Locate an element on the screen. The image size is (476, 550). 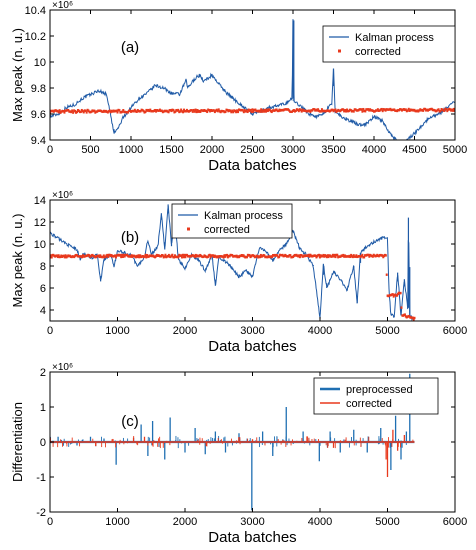
legend-swatch-point is located at coordinates (188, 229).